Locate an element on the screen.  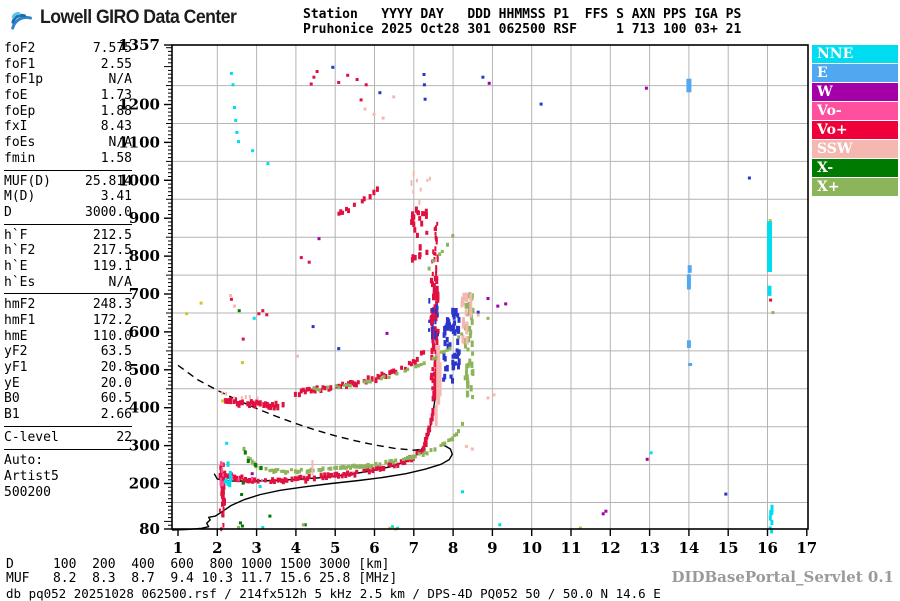
param-value: 22 is located at coordinates (124, 437).